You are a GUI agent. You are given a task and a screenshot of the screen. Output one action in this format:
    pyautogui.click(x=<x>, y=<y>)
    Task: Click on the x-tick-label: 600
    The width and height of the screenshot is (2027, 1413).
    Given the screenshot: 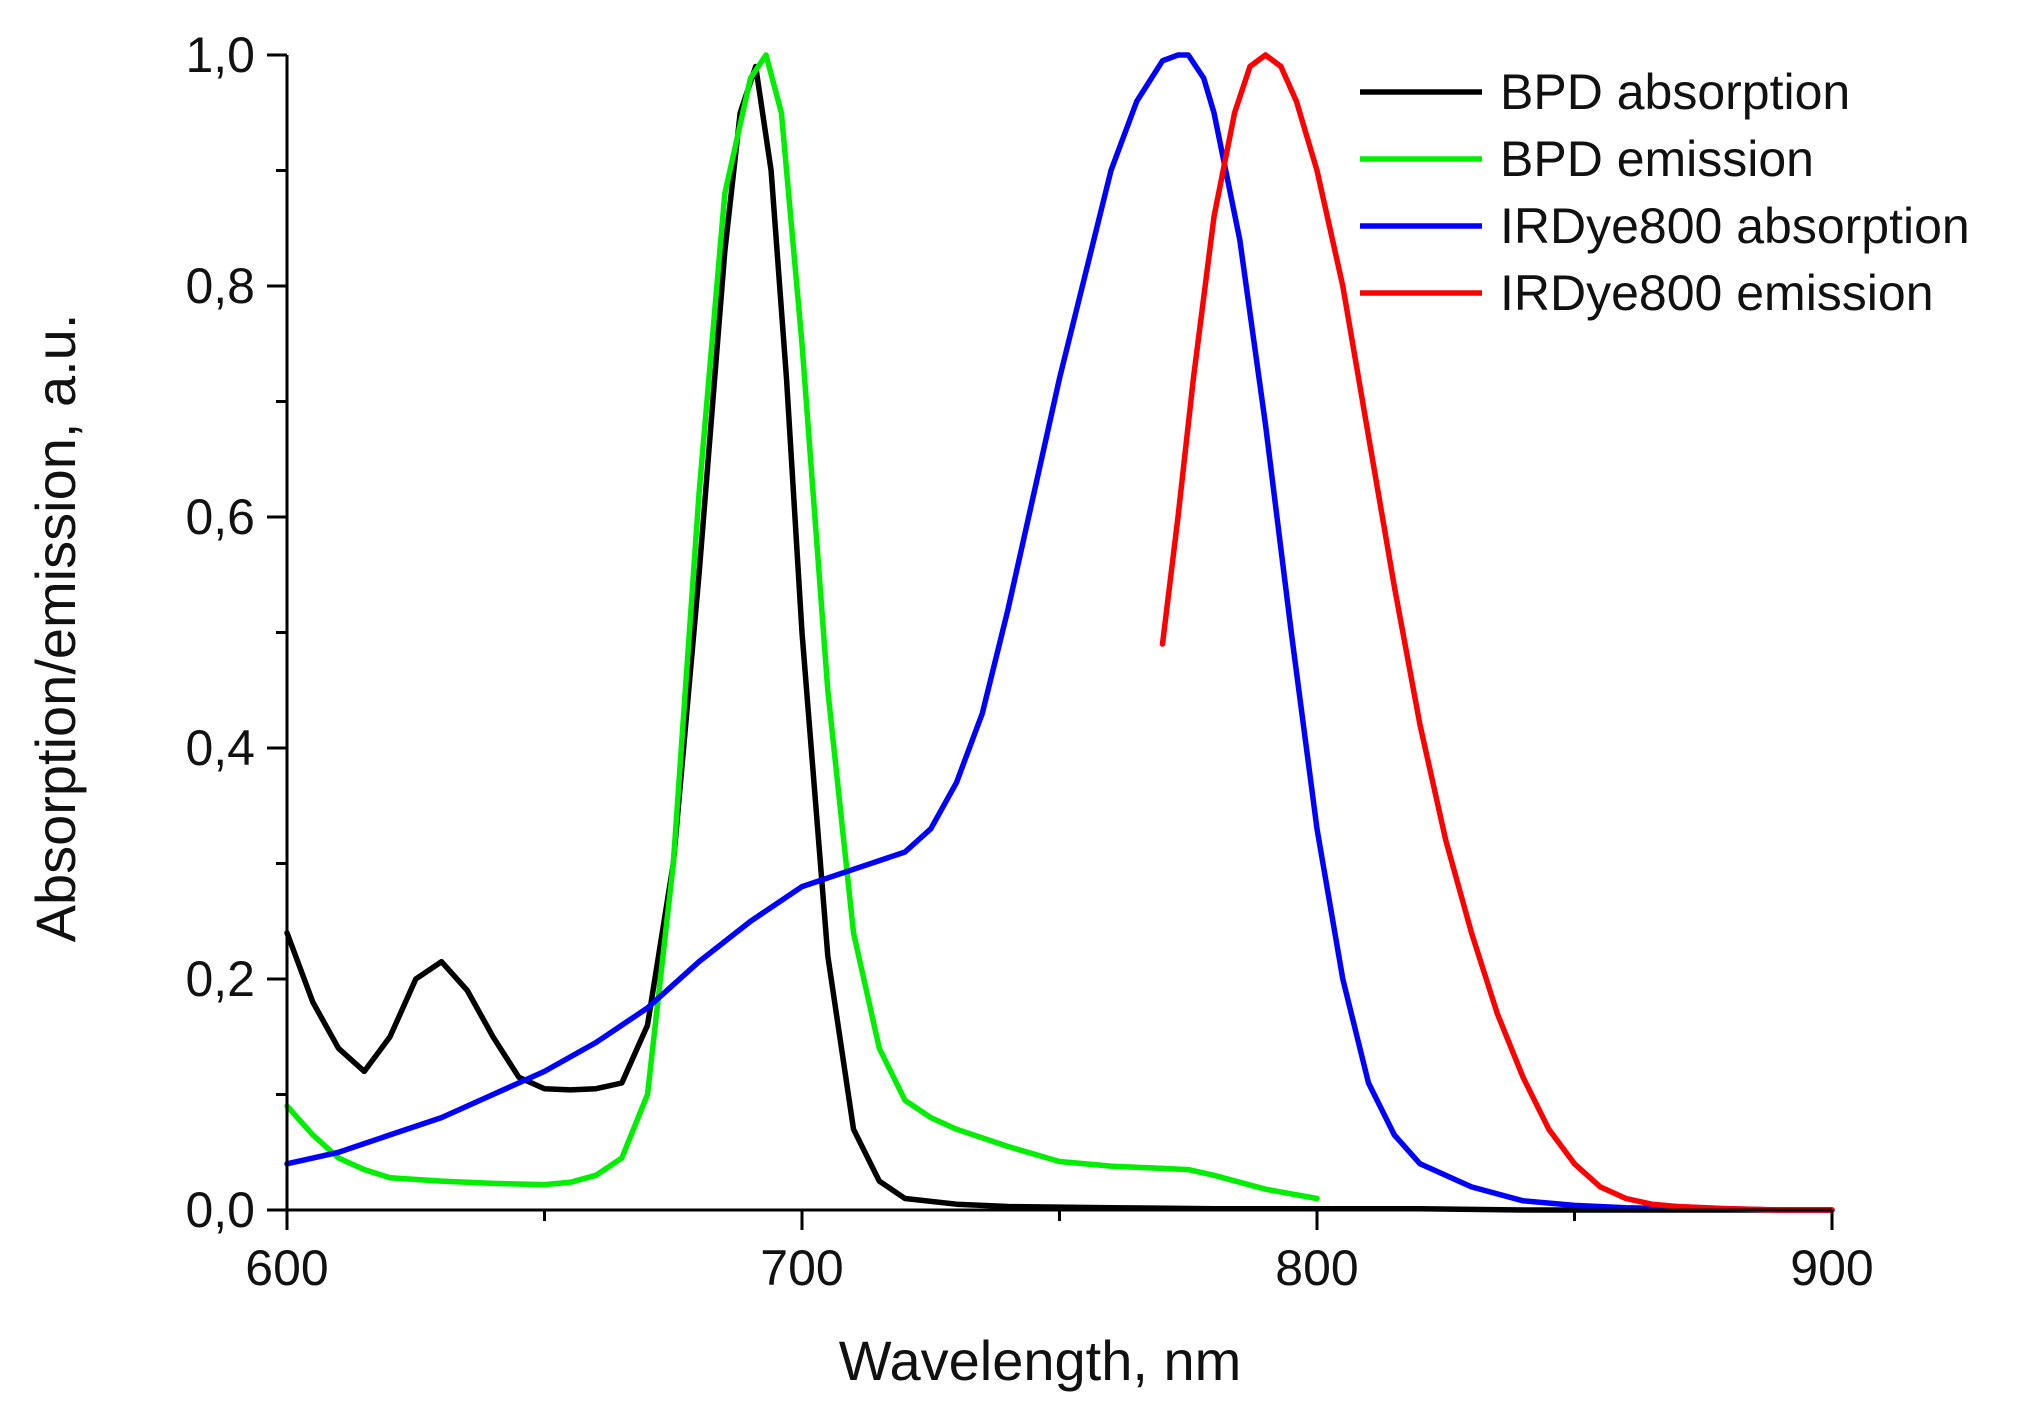 What is the action you would take?
    pyautogui.click(x=286, y=1268)
    